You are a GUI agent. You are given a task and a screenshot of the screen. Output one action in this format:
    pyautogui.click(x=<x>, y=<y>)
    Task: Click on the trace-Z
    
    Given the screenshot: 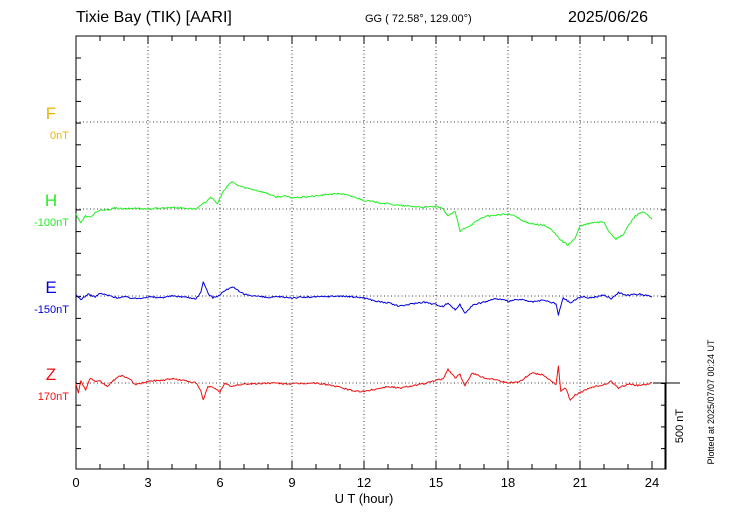 What is the action you would take?
    pyautogui.click(x=364, y=383)
    